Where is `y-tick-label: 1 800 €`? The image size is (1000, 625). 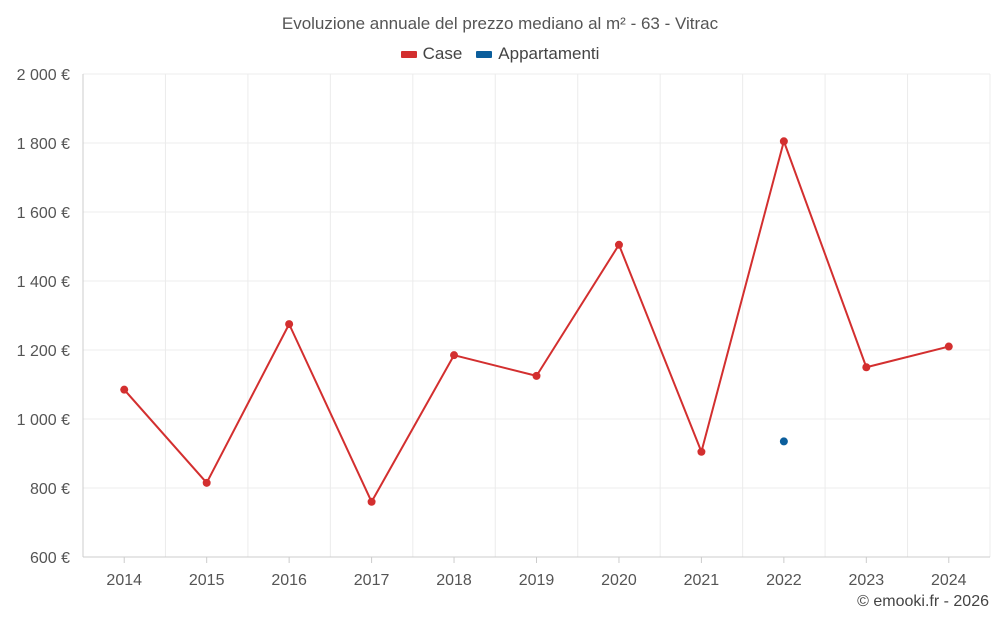
y-tick-label: 1 800 € is located at coordinates (43, 144).